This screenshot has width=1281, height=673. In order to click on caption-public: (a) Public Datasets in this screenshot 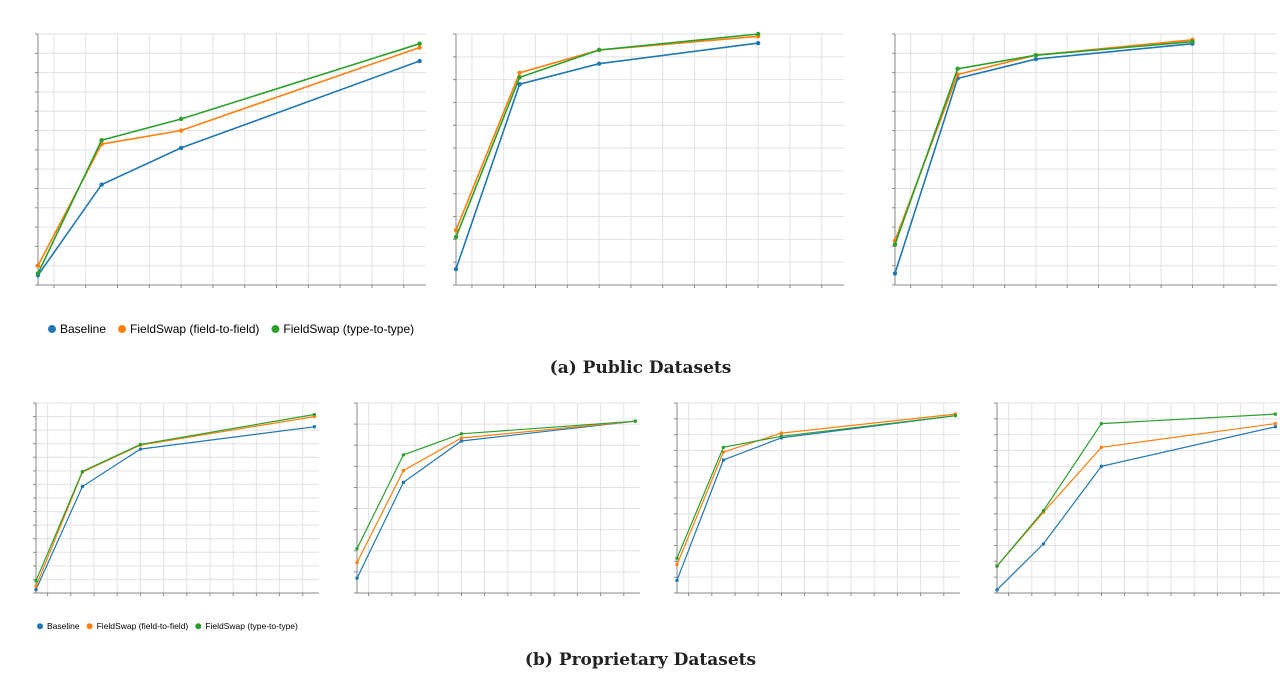, I will do `click(640, 368)`.